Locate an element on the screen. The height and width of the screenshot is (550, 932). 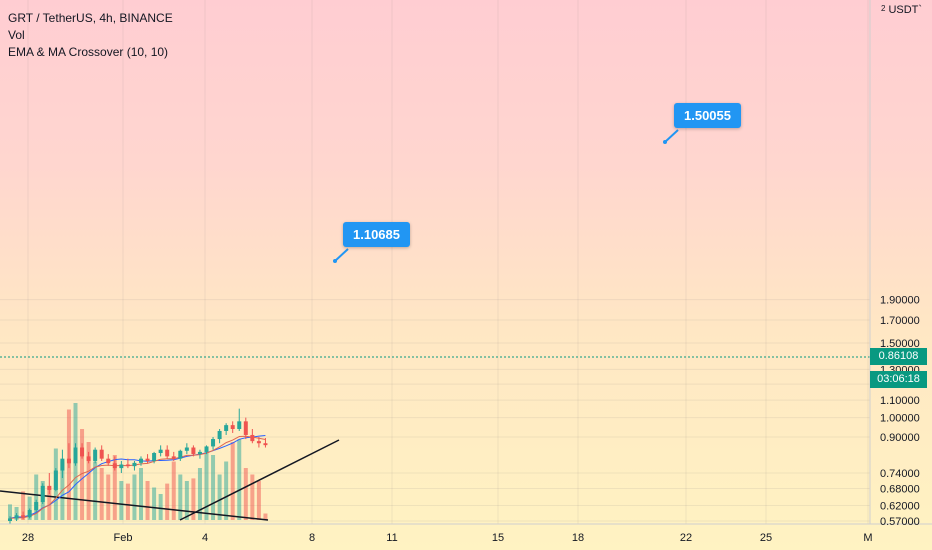
ma-line is located at coordinates (137, 477).